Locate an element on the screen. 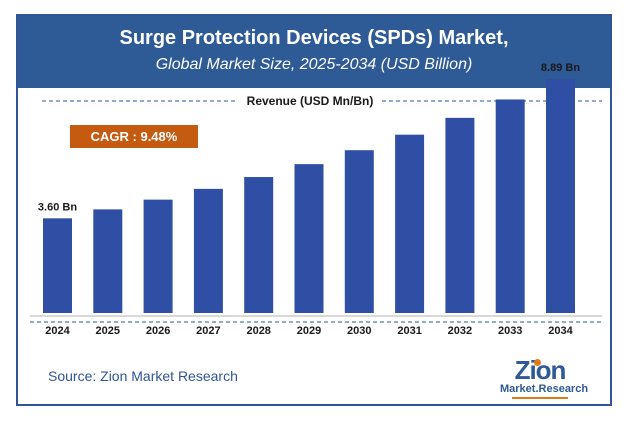  bar-2033 is located at coordinates (510, 206).